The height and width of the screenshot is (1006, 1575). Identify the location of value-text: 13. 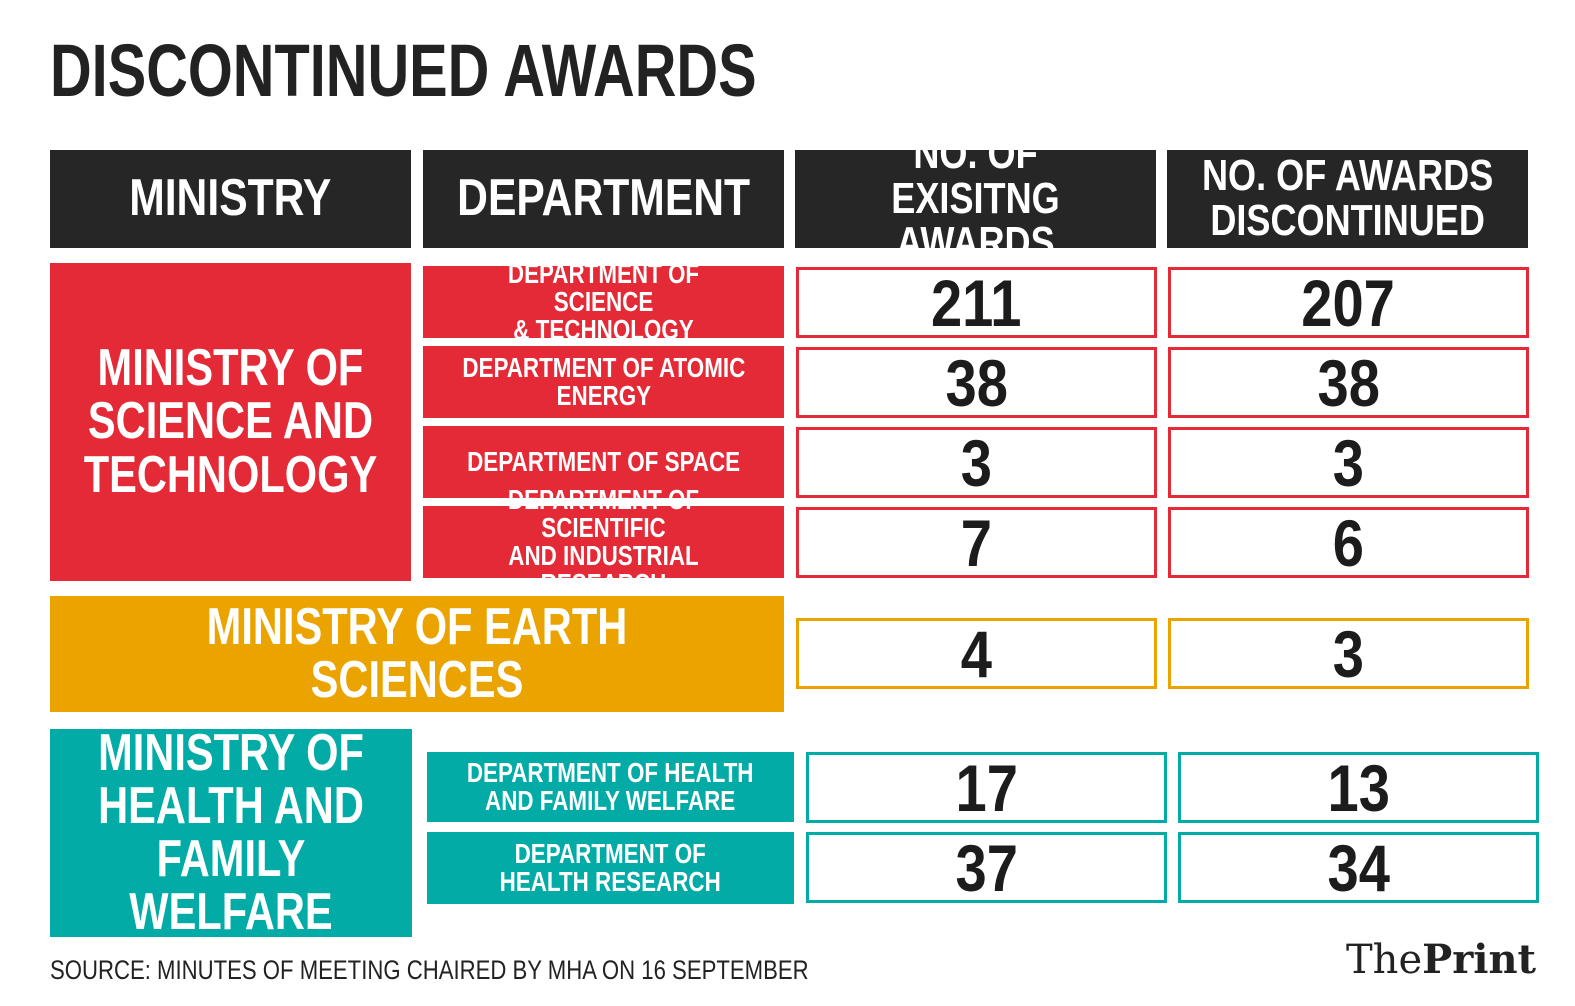
(1358, 787).